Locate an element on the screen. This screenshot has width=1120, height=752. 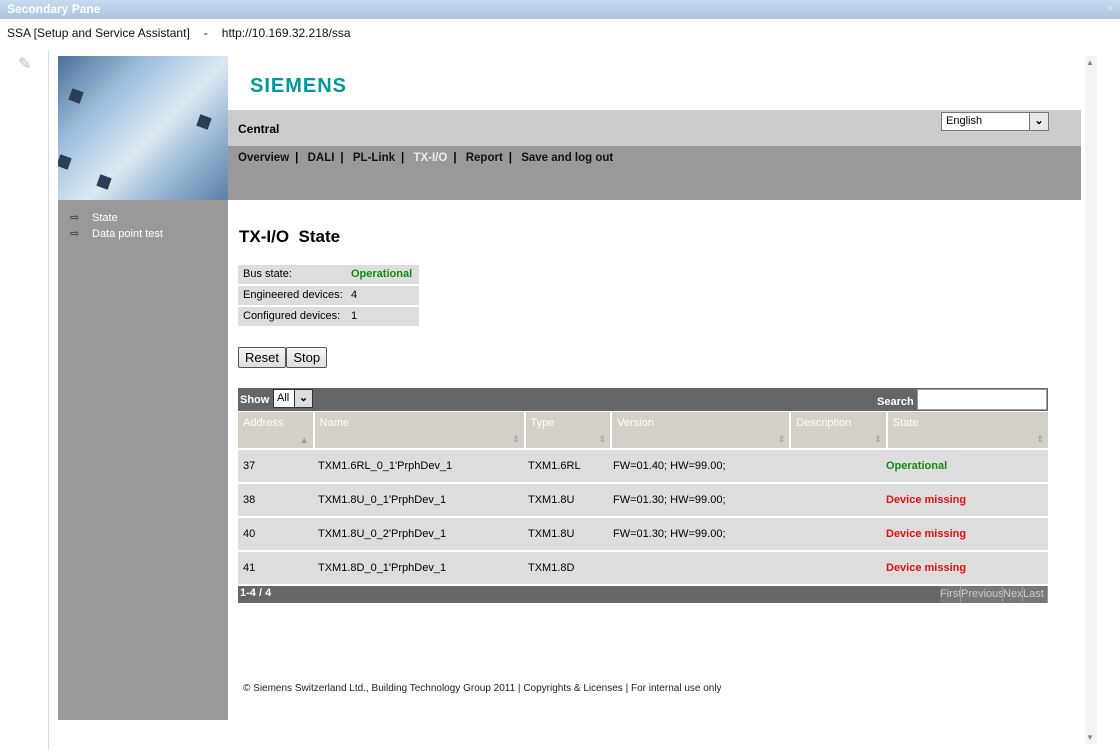
show-label: Show is located at coordinates (255, 400).